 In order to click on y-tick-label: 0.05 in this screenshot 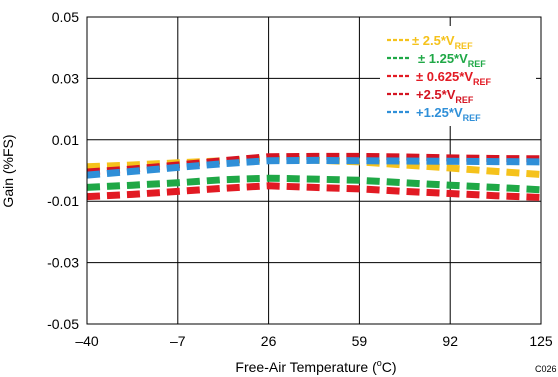, I will do `click(65, 17)`.